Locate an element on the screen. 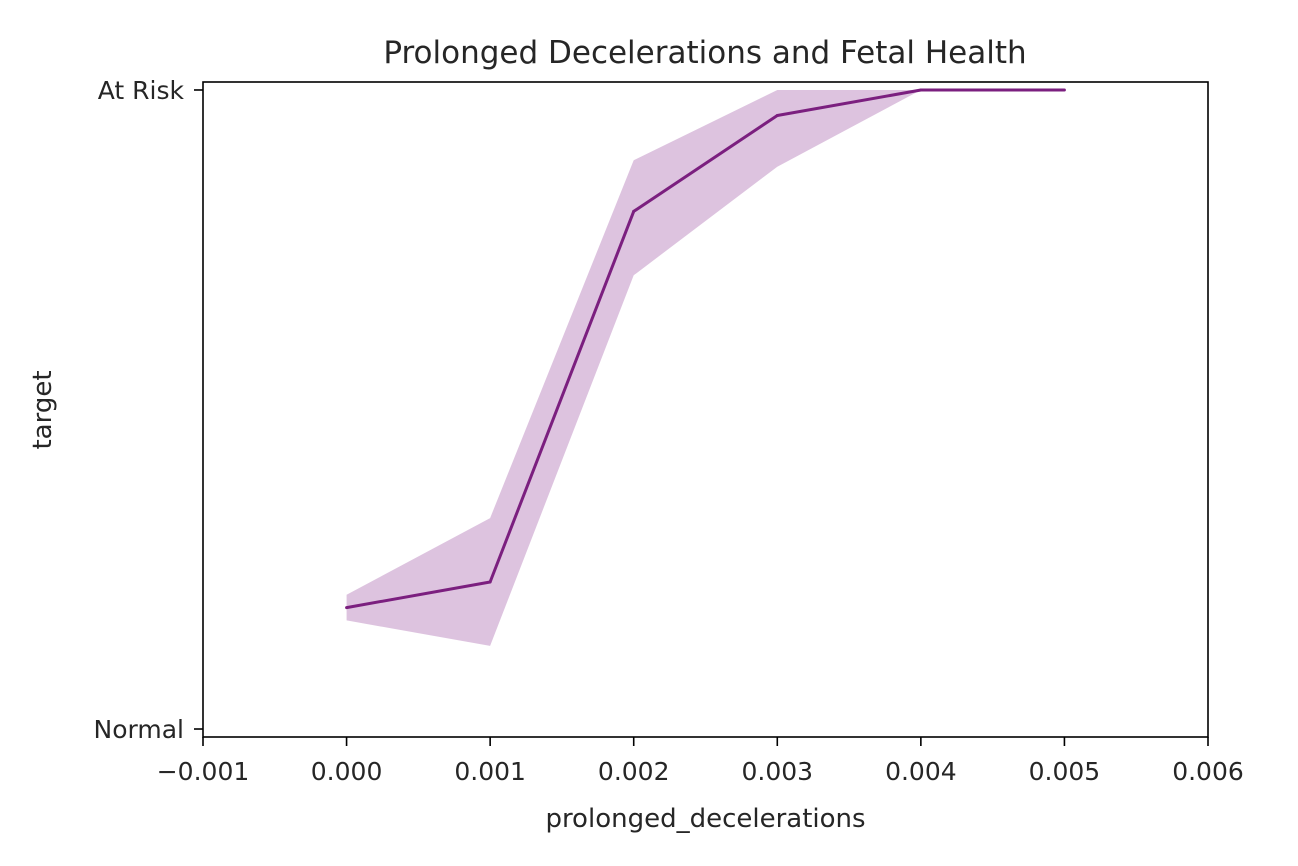 The width and height of the screenshot is (1298, 866). x-tick-label: 0.005 is located at coordinates (1065, 771).